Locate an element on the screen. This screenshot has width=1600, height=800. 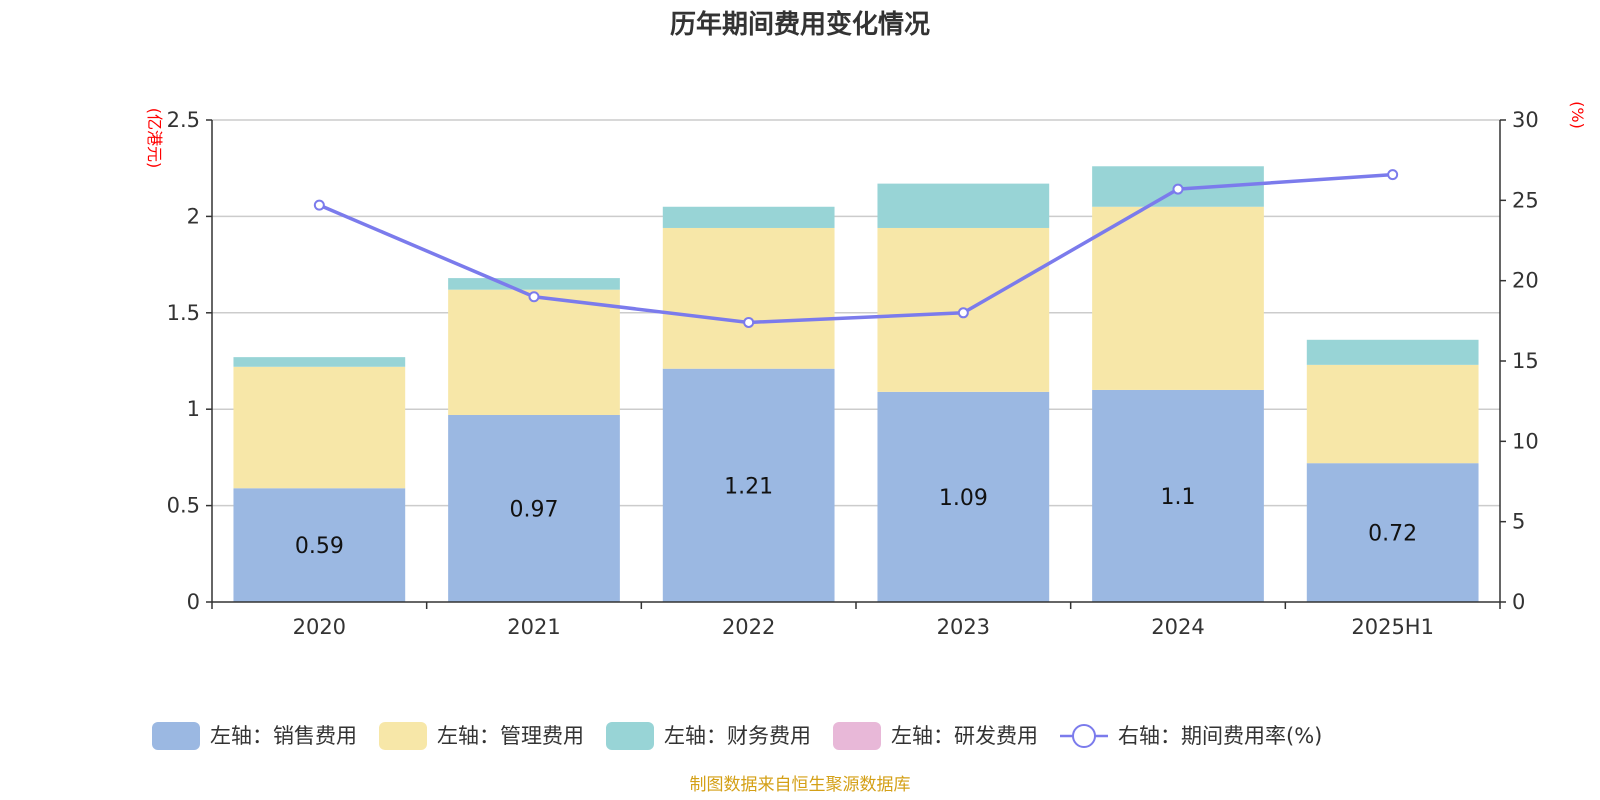
bar-value-label: 0.59 is located at coordinates (319, 546).